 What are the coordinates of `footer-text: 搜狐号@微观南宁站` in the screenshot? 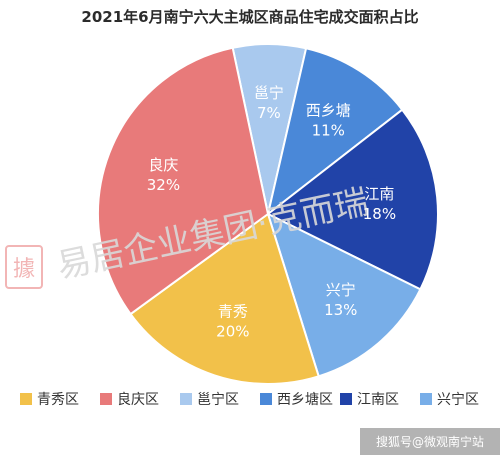 It's located at (430, 441).